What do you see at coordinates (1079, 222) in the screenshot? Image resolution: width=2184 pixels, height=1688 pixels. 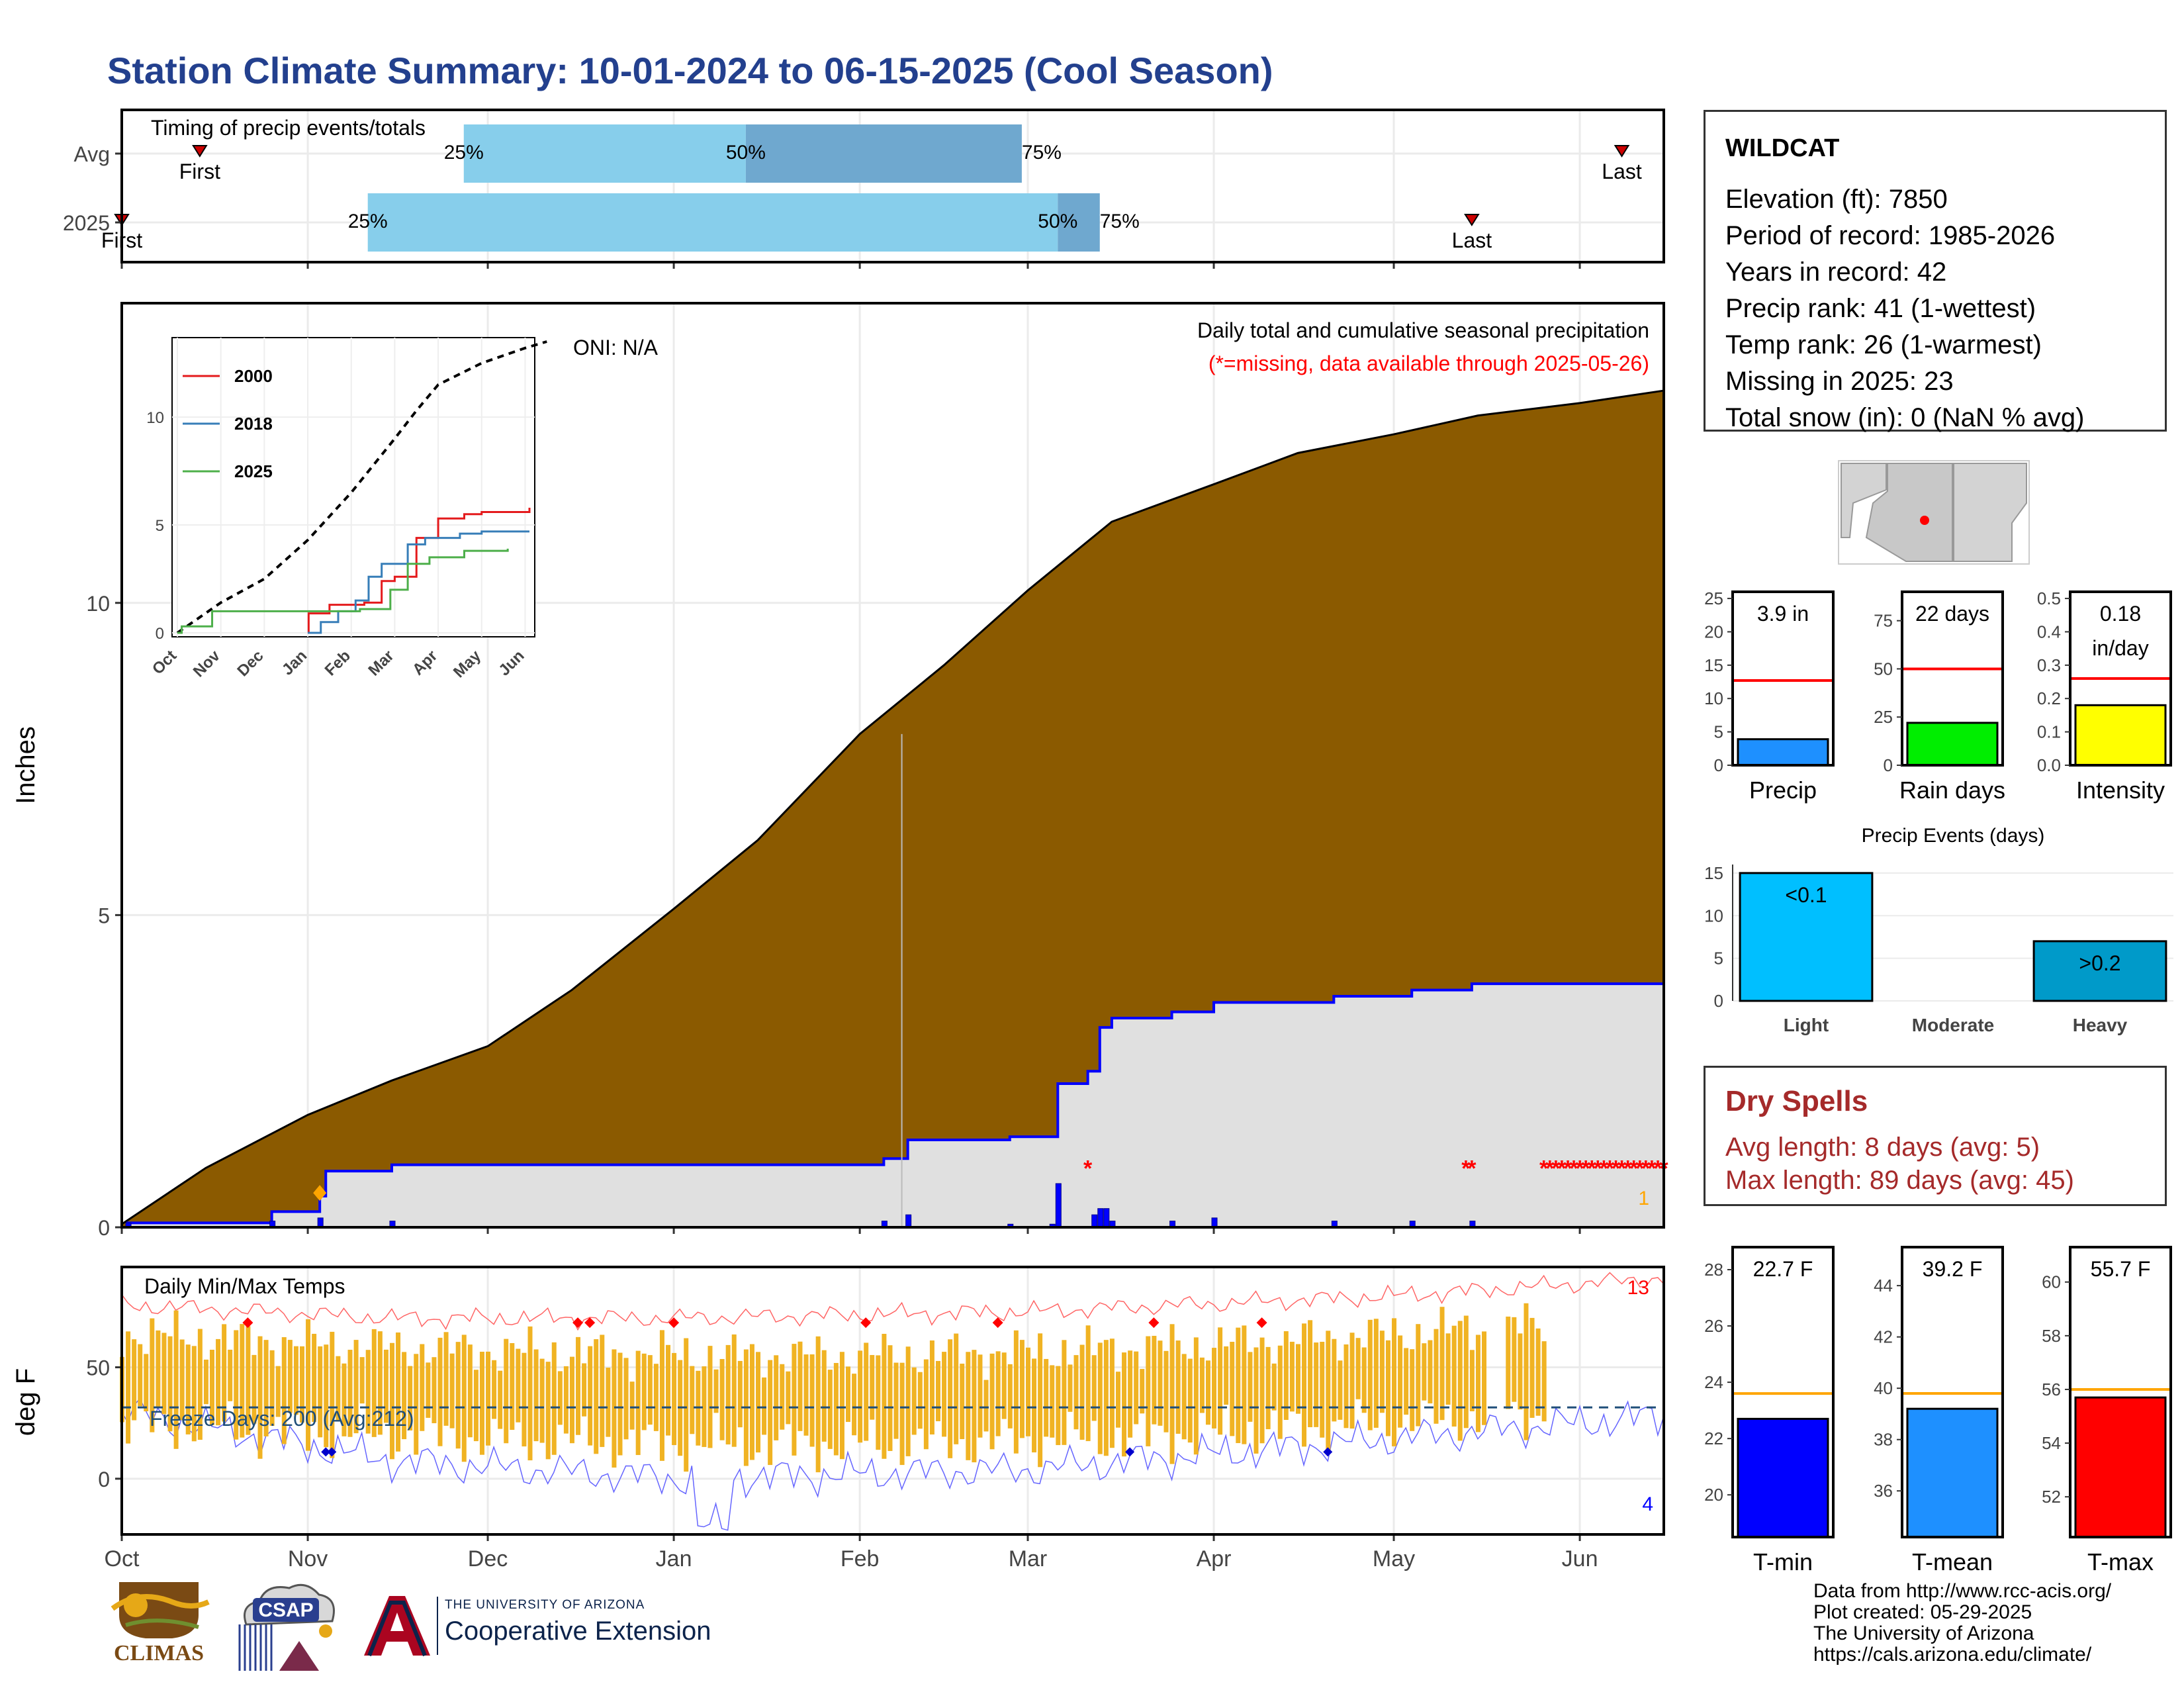 I see `timing-bar-q50-q75` at bounding box center [1079, 222].